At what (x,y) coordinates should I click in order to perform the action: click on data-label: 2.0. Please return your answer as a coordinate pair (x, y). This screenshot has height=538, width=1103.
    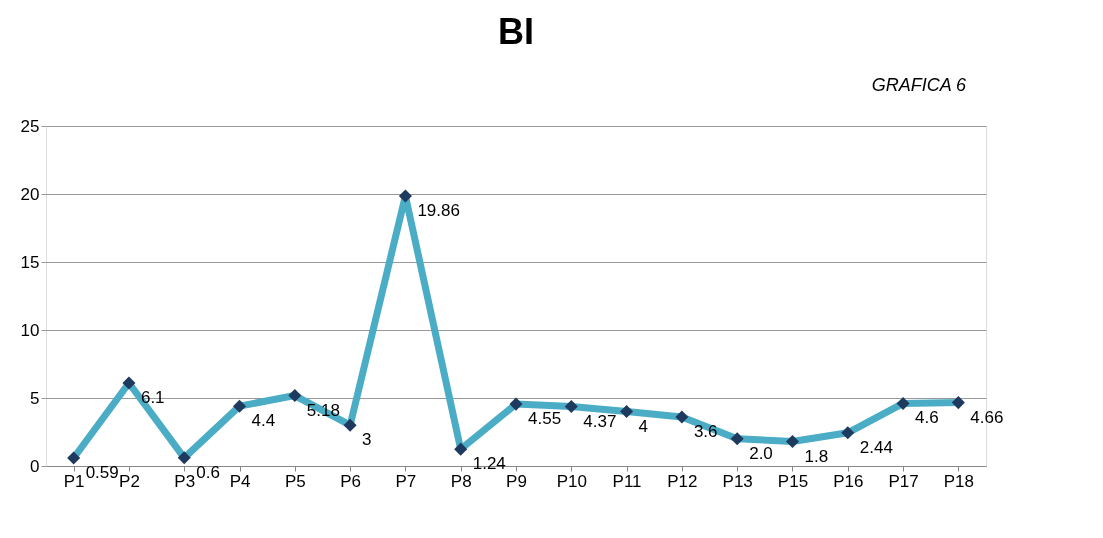
    Looking at the image, I should click on (761, 453).